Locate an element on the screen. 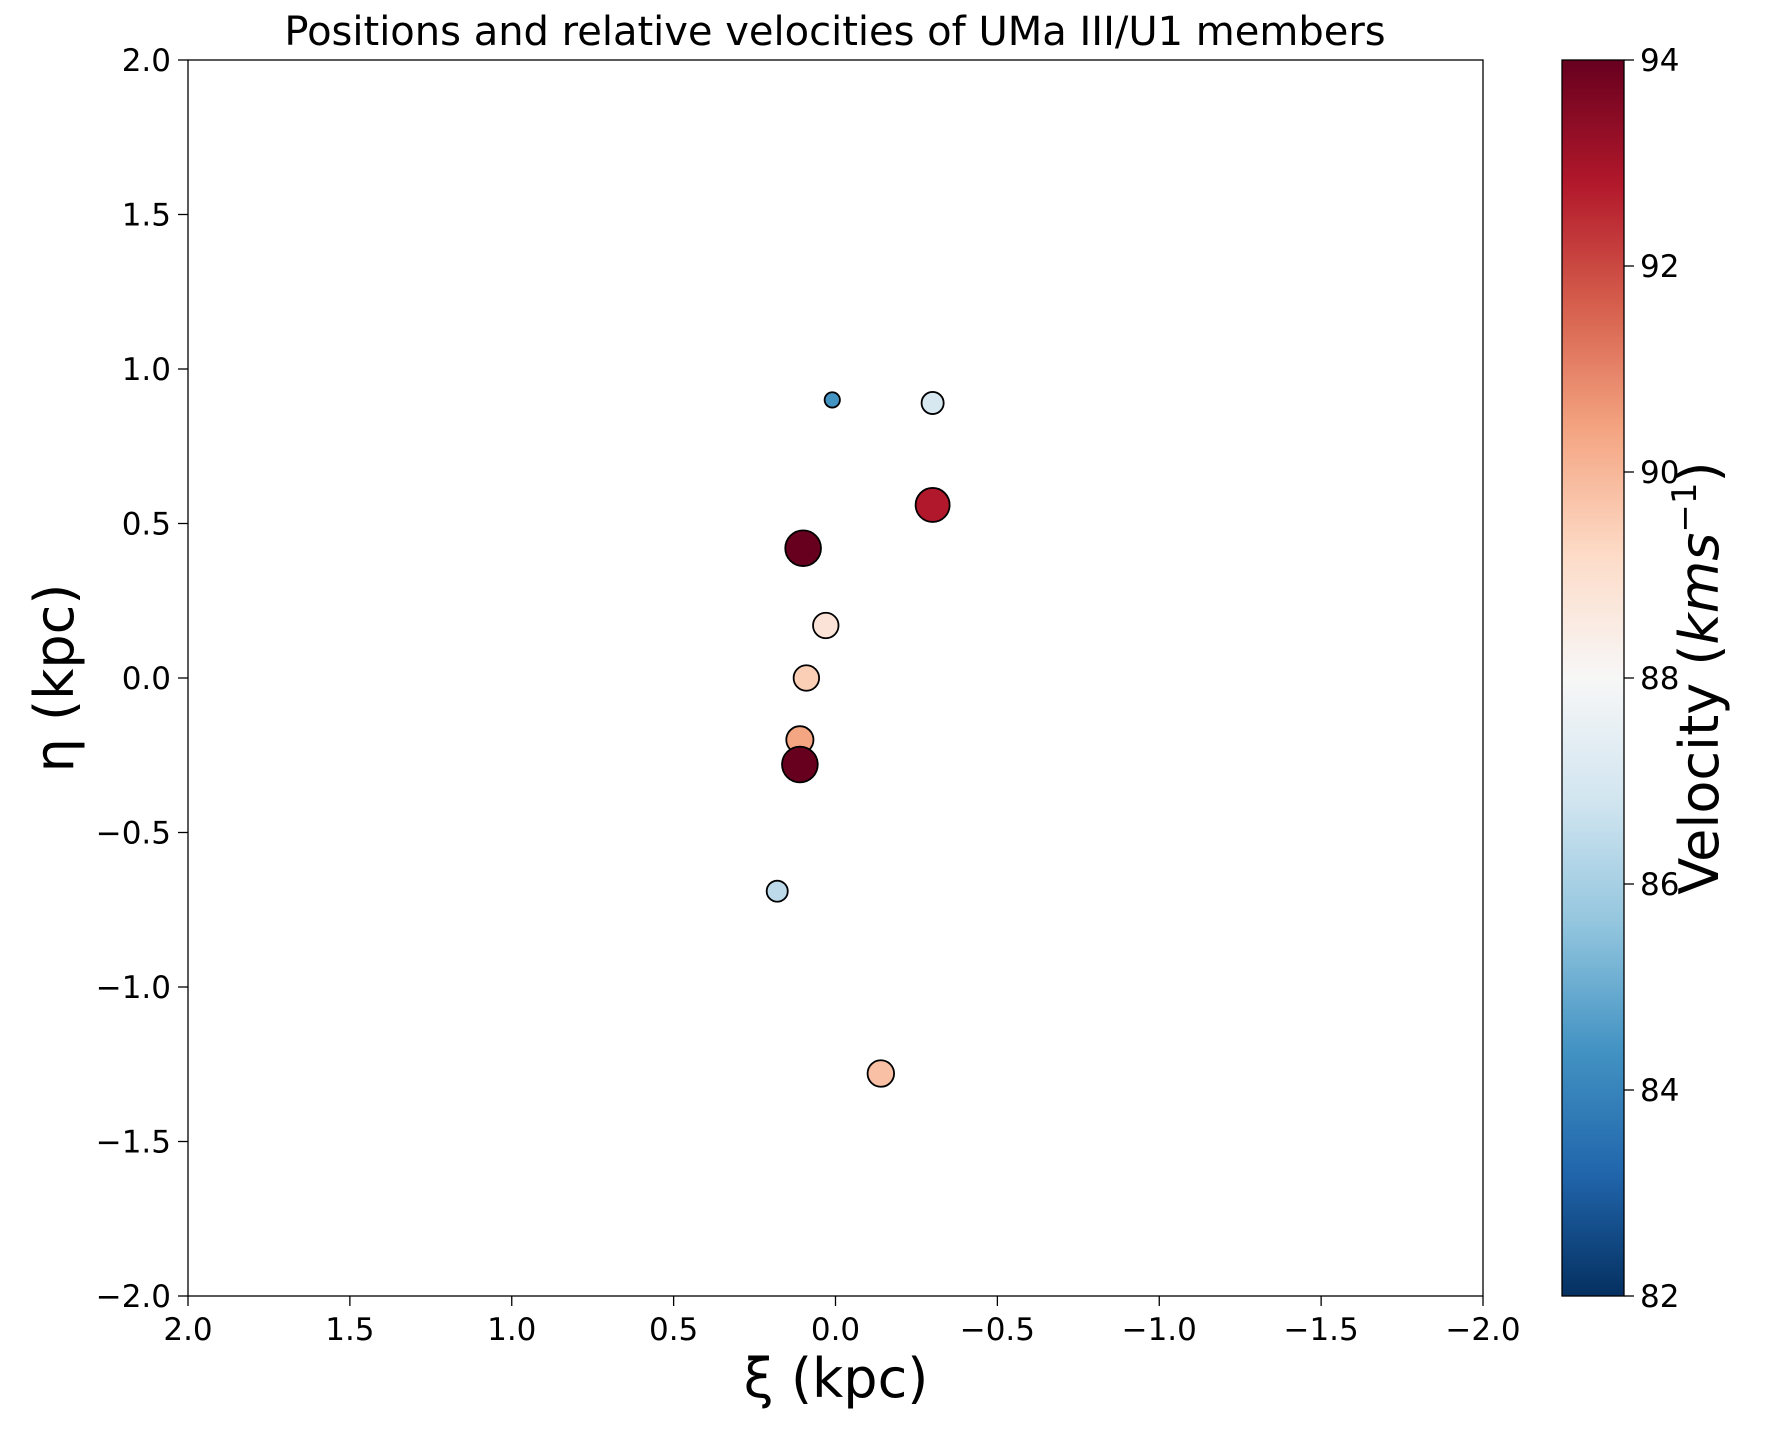  colorbar-unit-exp: −1 is located at coordinates (1685, 507).